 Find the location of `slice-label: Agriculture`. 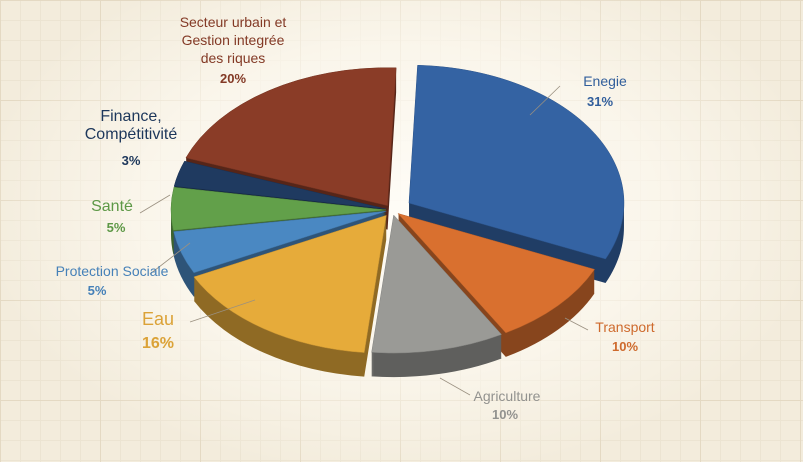

slice-label: Agriculture is located at coordinates (507, 396).